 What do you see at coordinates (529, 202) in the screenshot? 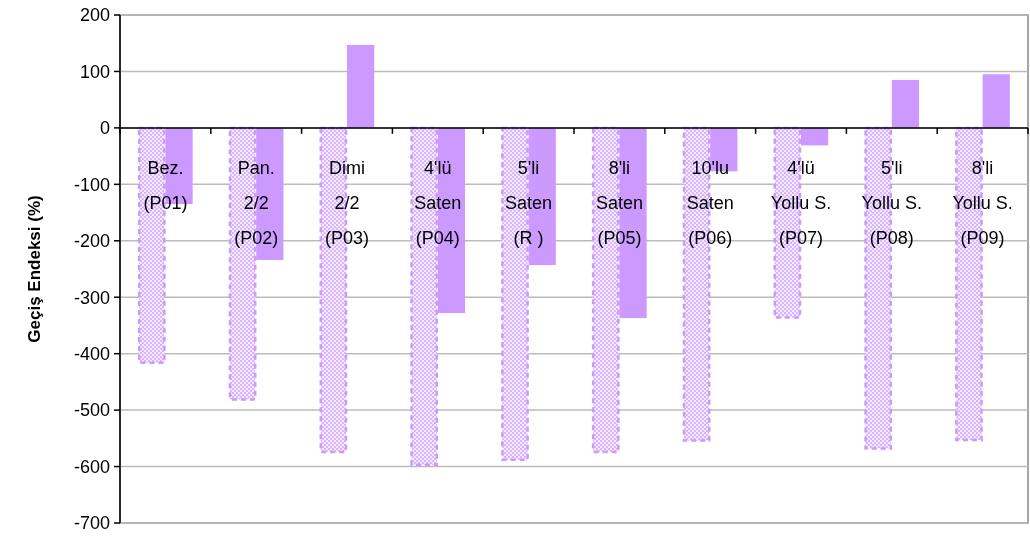
I see `x-tick-label: 5'li Saten (R )` at bounding box center [529, 202].